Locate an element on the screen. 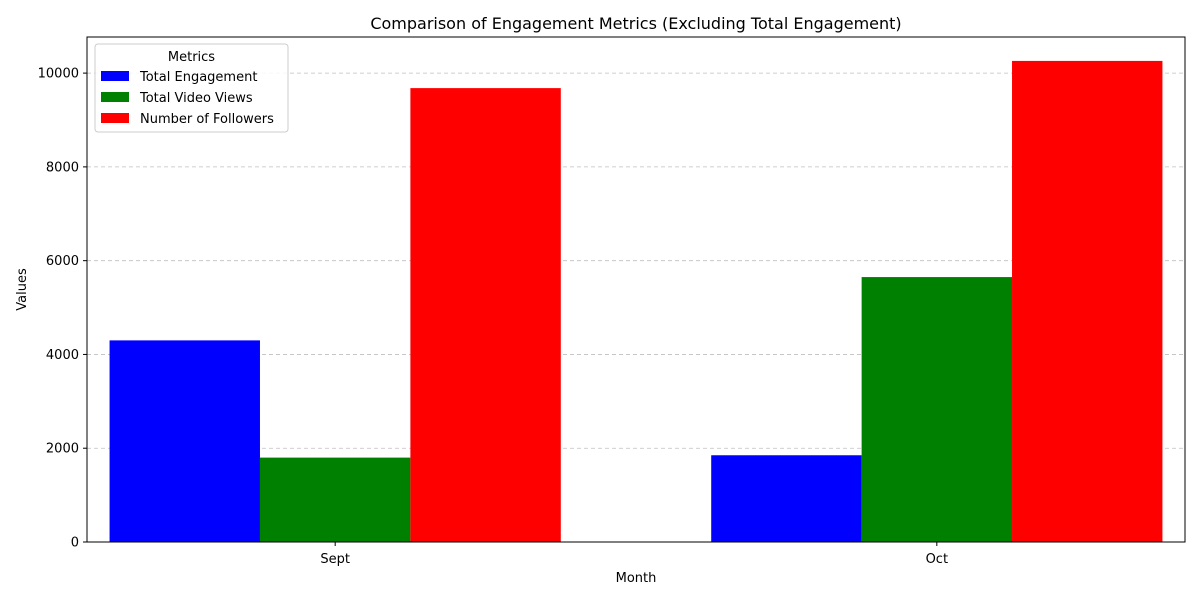 This screenshot has height=600, width=1200. bar-total-video-views-sept is located at coordinates (335, 499).